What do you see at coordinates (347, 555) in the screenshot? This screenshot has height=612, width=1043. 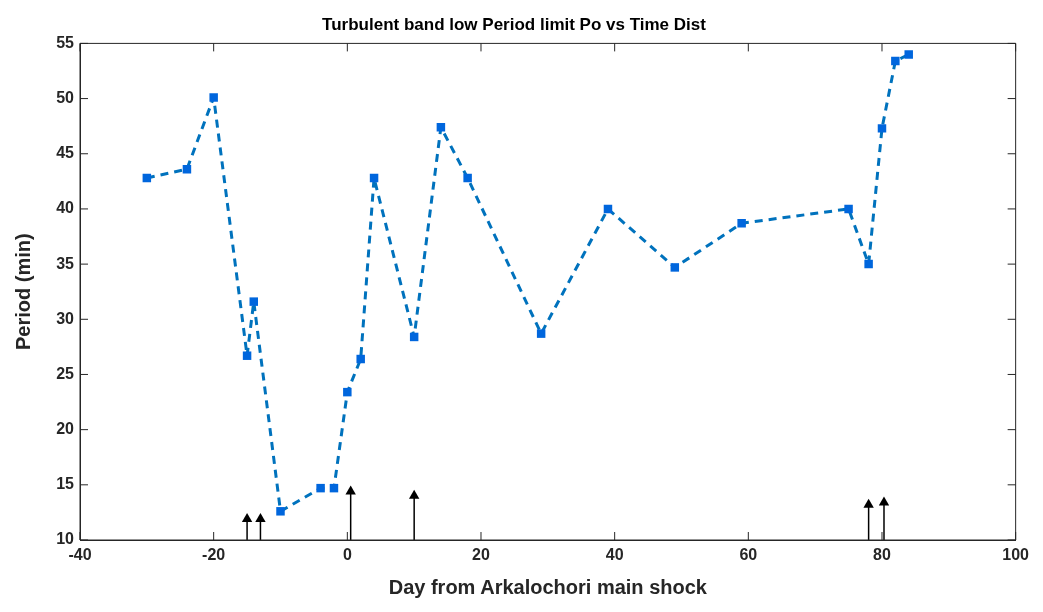 I see `x-tick-label: 0` at bounding box center [347, 555].